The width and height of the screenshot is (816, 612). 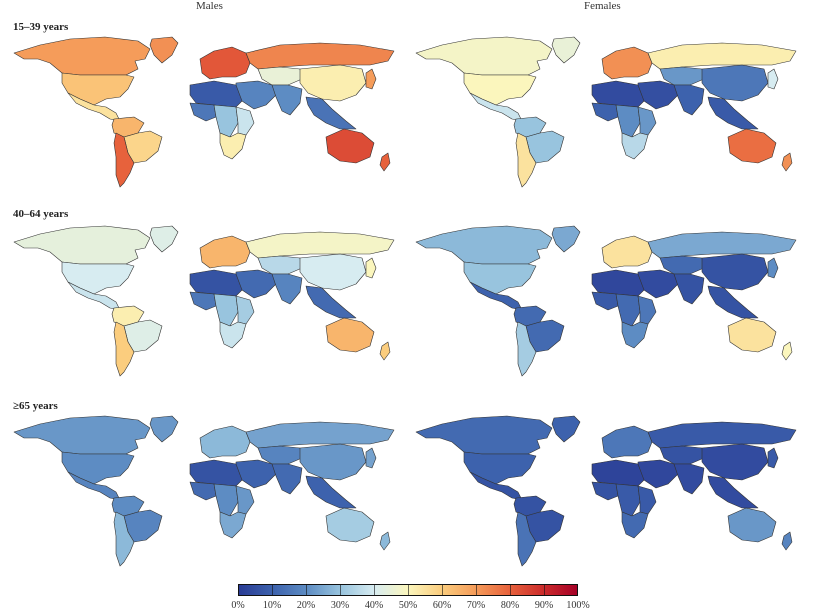 I want to click on region-japan-korea, so click(x=371, y=458).